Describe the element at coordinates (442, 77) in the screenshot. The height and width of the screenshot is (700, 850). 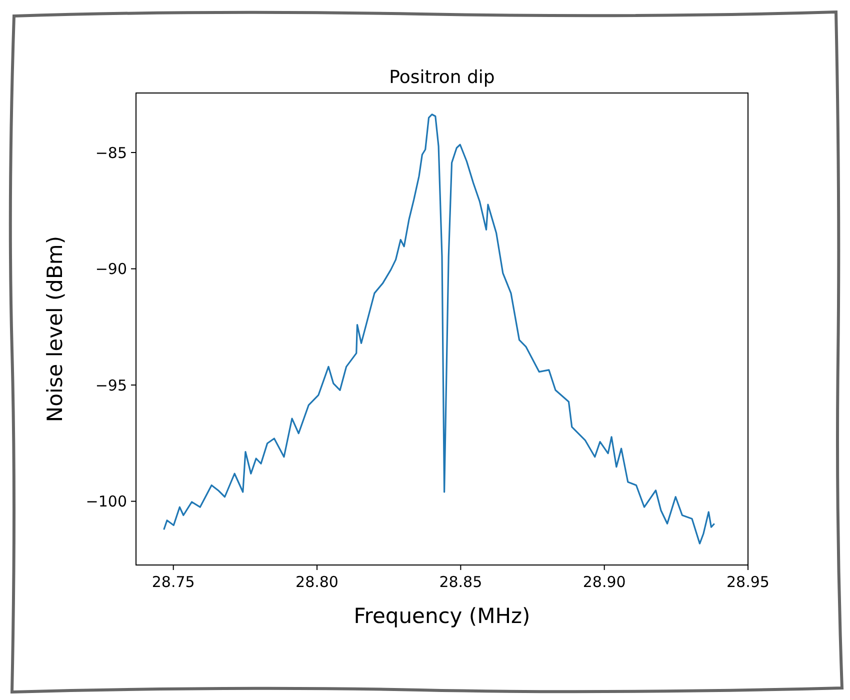
I see `chart-title: Positron dip` at that location.